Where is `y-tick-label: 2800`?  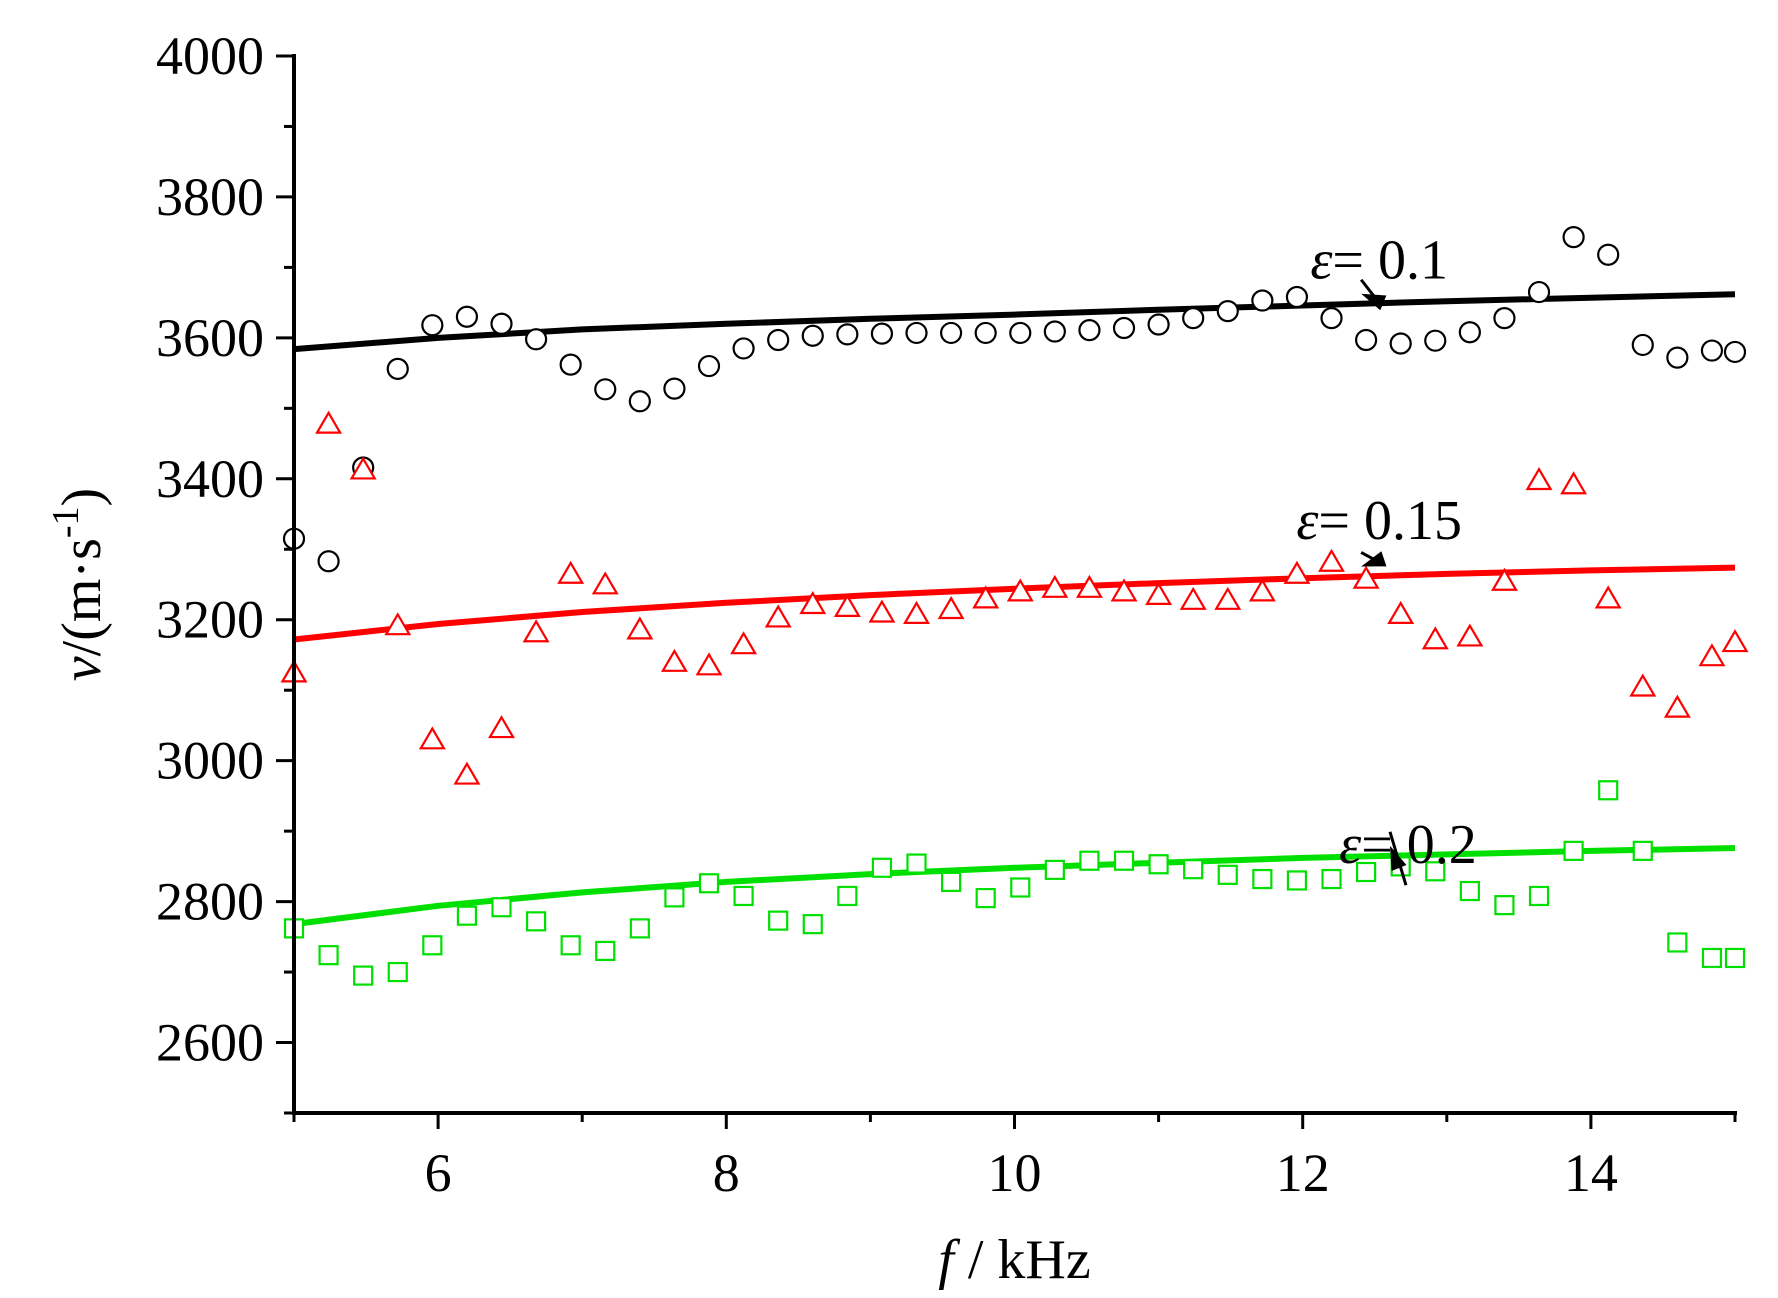
y-tick-label: 2800 is located at coordinates (210, 902).